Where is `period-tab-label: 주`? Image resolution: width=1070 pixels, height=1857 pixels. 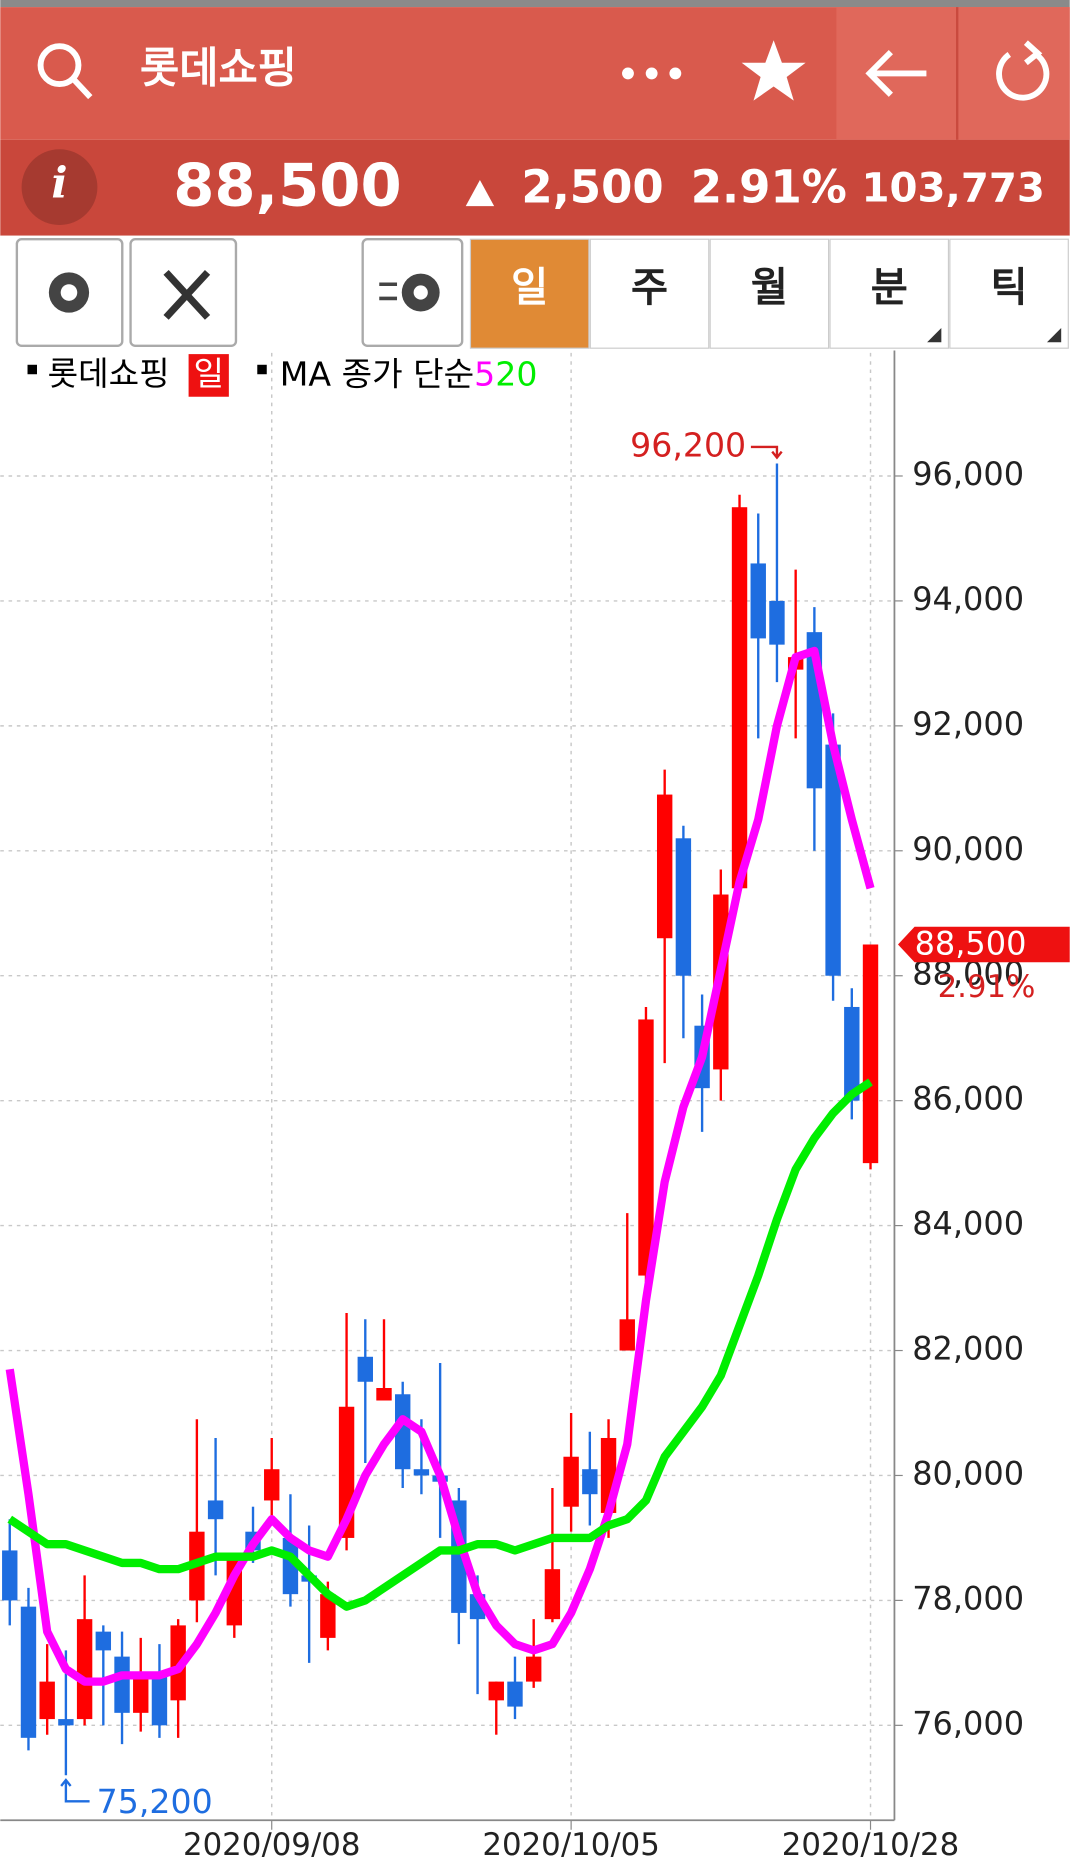
period-tab-label: 주 is located at coordinates (649, 288).